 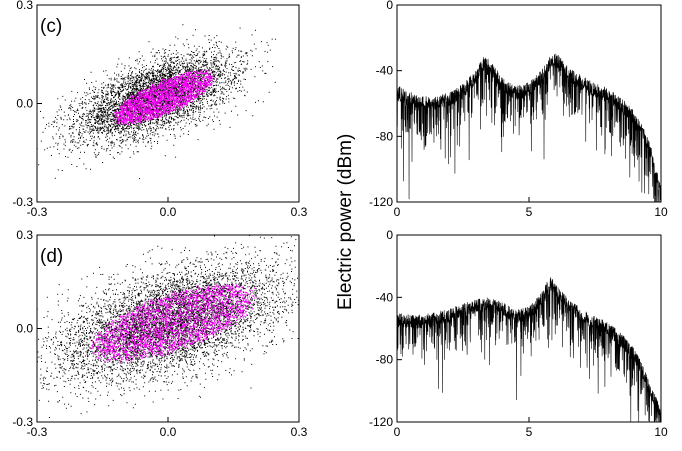 I want to click on y-axis-title: Electric power (dBm), so click(x=345, y=222).